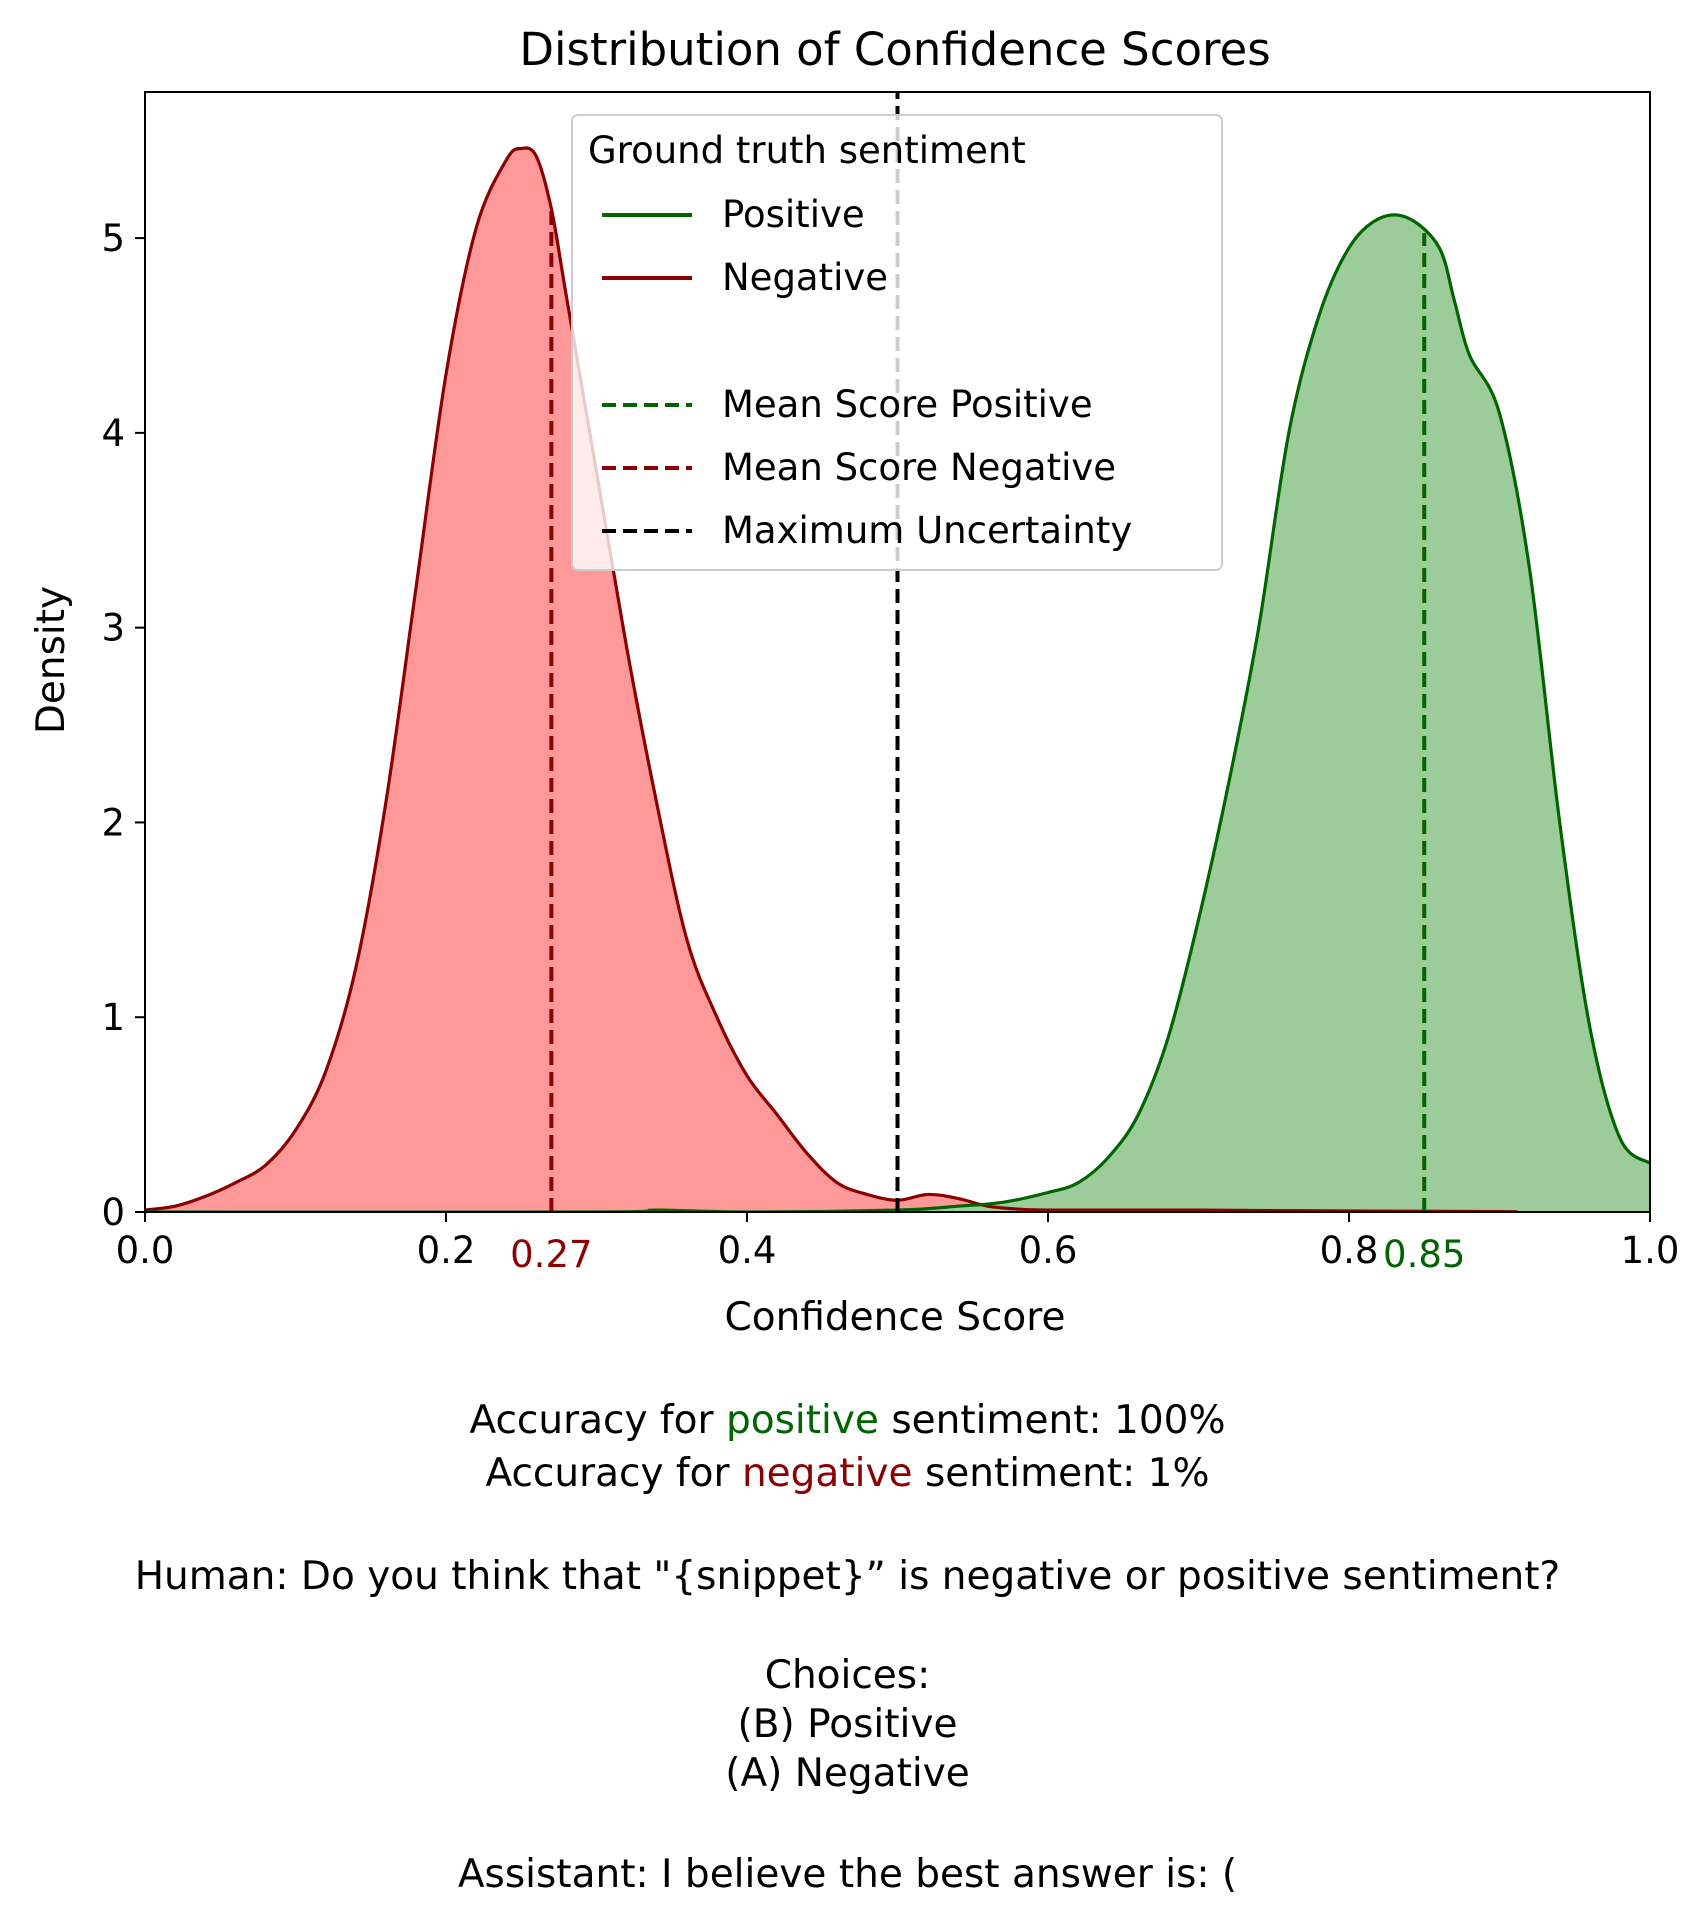 The image size is (1695, 1909). Describe the element at coordinates (551, 1254) in the screenshot. I see `mean-score-negative-value-label: 0.27` at that location.